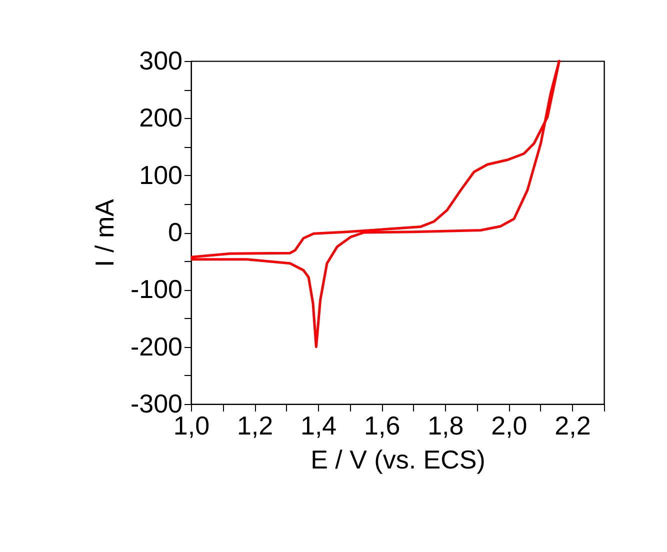 The image size is (667, 552). Describe the element at coordinates (255, 425) in the screenshot. I see `x-tick-label: 1,2` at that location.